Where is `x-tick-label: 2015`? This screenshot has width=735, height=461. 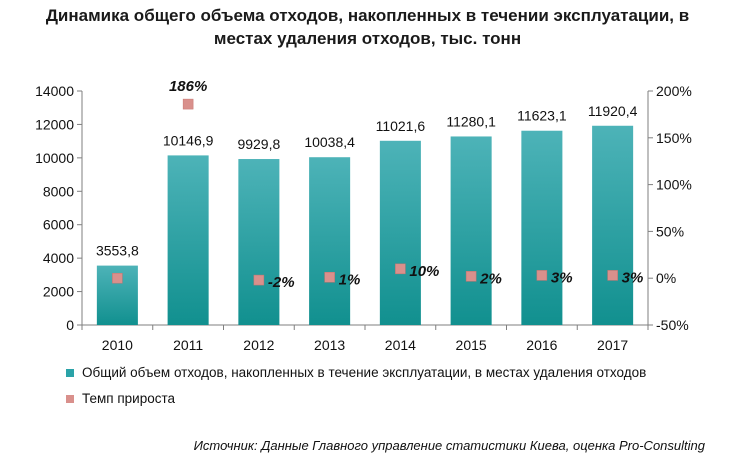
x-tick-label: 2015 is located at coordinates (471, 345).